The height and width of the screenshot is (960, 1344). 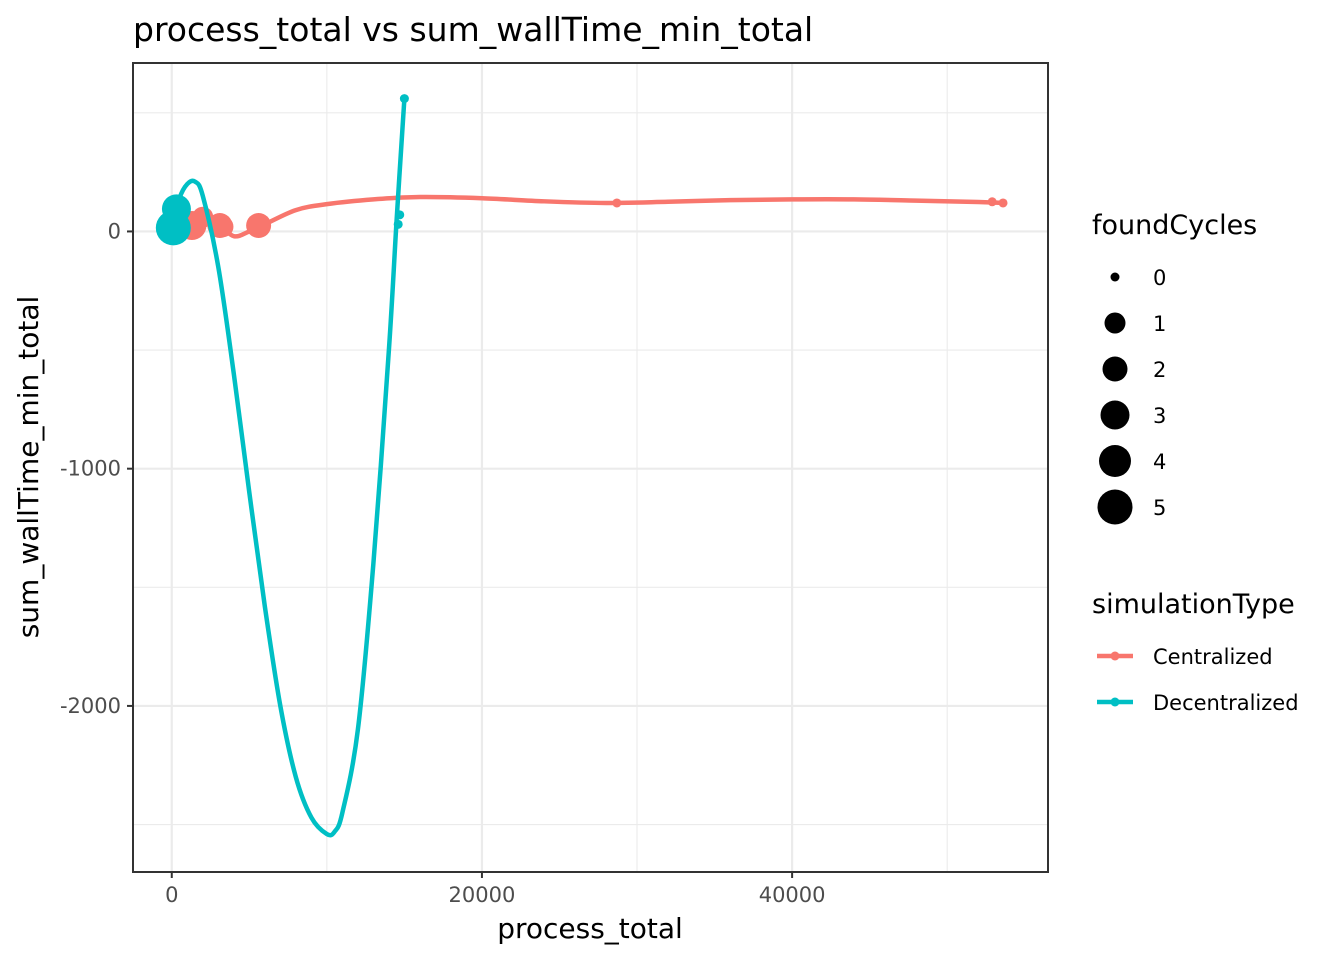 What do you see at coordinates (114, 231) in the screenshot?
I see `y-tick-label: 0` at bounding box center [114, 231].